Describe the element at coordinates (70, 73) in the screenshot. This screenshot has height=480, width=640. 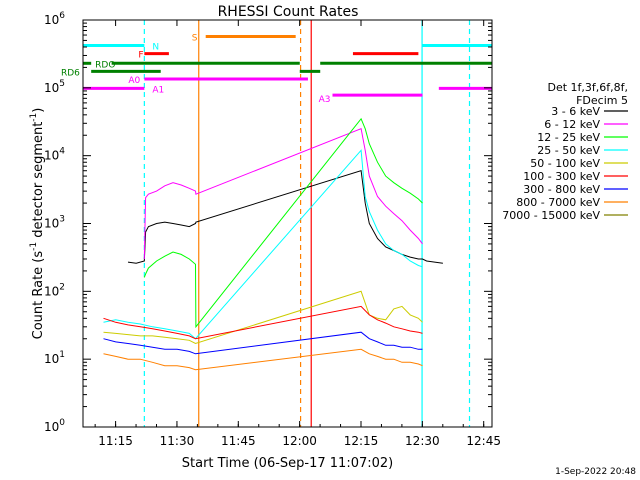
I see `flag-label-rd6: RD6` at that location.